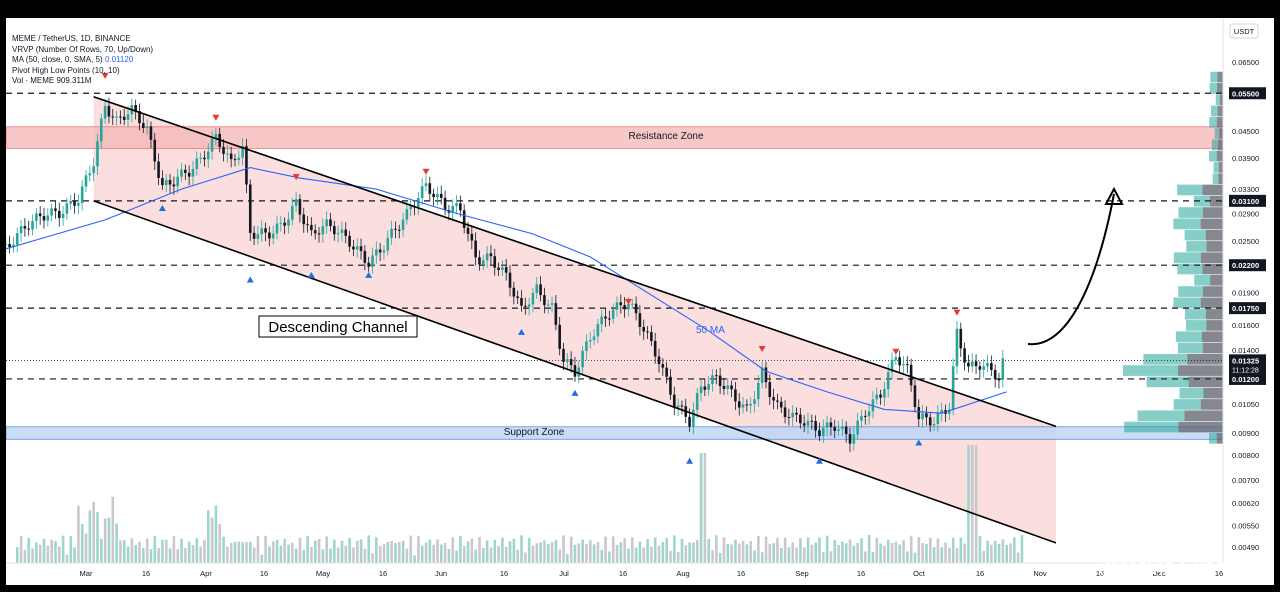 The image size is (1280, 592). I want to click on symbol-line: MEME / TetherUS, 1D, BINANCE, so click(71, 38).